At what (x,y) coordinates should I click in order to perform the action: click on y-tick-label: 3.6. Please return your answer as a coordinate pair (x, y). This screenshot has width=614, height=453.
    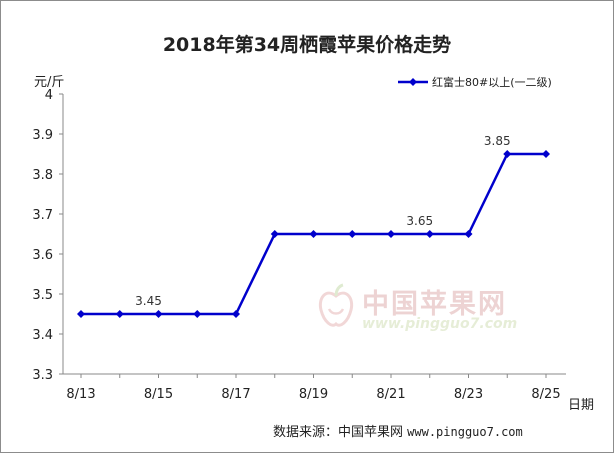
    Looking at the image, I should click on (42, 255).